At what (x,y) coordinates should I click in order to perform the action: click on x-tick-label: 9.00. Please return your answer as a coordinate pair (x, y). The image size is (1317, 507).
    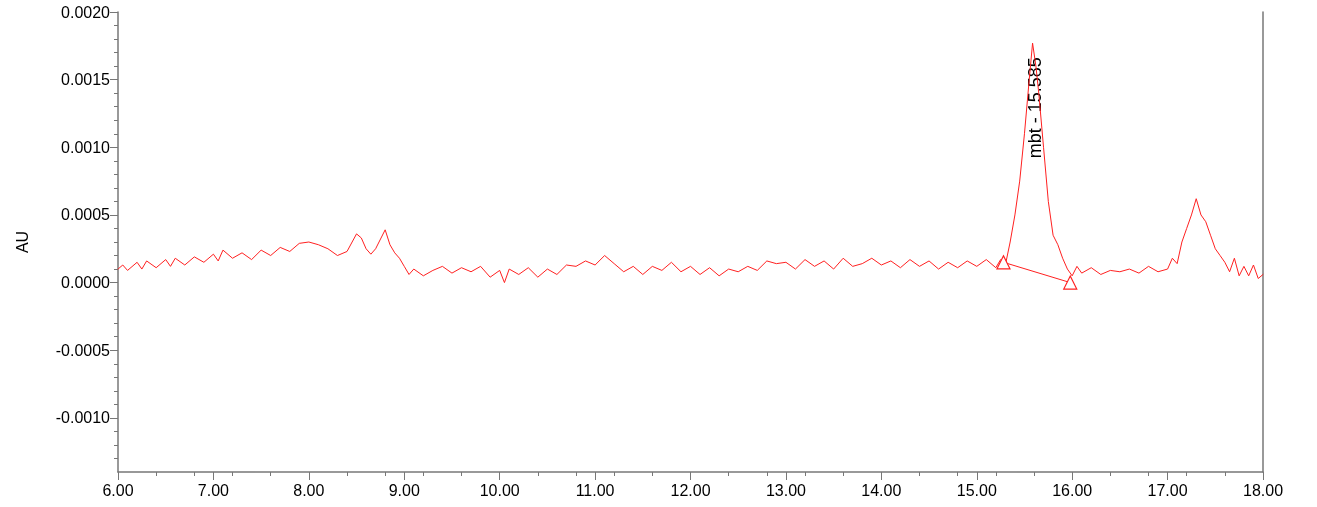
    Looking at the image, I should click on (404, 490).